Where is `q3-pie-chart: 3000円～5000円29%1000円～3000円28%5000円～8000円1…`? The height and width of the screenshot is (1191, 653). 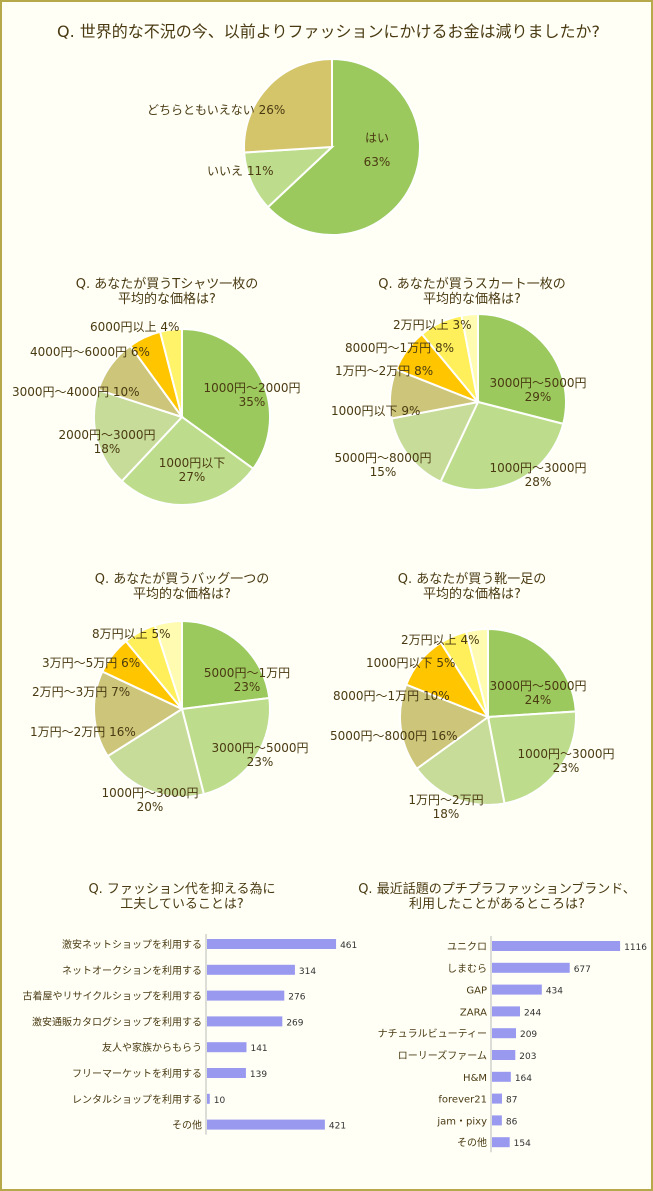 q3-pie-chart: 3000円～5000円29%1000円～3000円28%5000円～8000円1… is located at coordinates (459, 401).